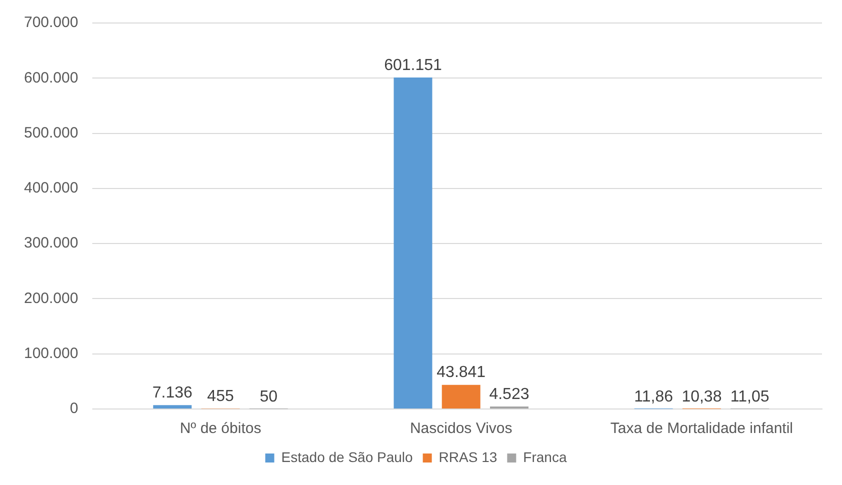 This screenshot has width=842, height=485. Describe the element at coordinates (74, 409) in the screenshot. I see `y-tick-label: 0` at that location.